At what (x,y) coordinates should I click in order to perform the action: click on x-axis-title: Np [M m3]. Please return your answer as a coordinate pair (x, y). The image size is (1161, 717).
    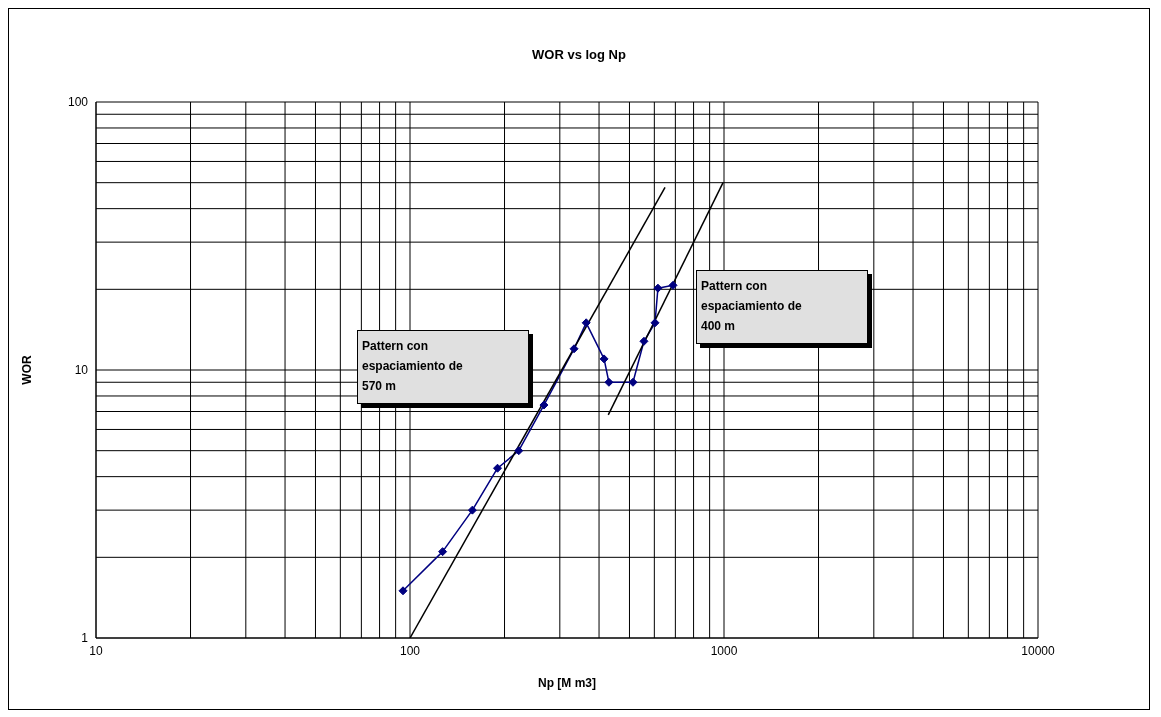
    Looking at the image, I should click on (567, 683).